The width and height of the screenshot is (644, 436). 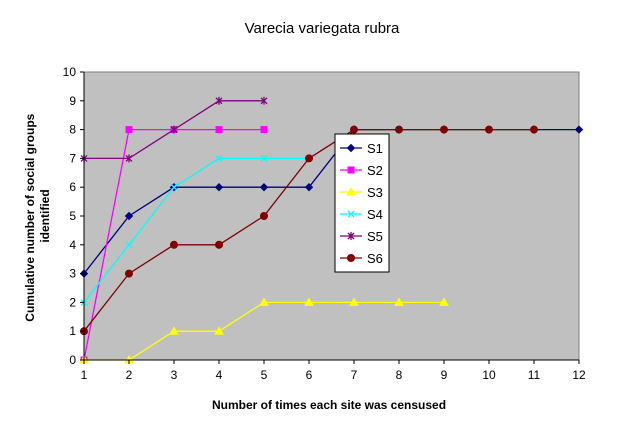 I want to click on legend: S1 S2 S3 S4 S5 S6, so click(x=362, y=203).